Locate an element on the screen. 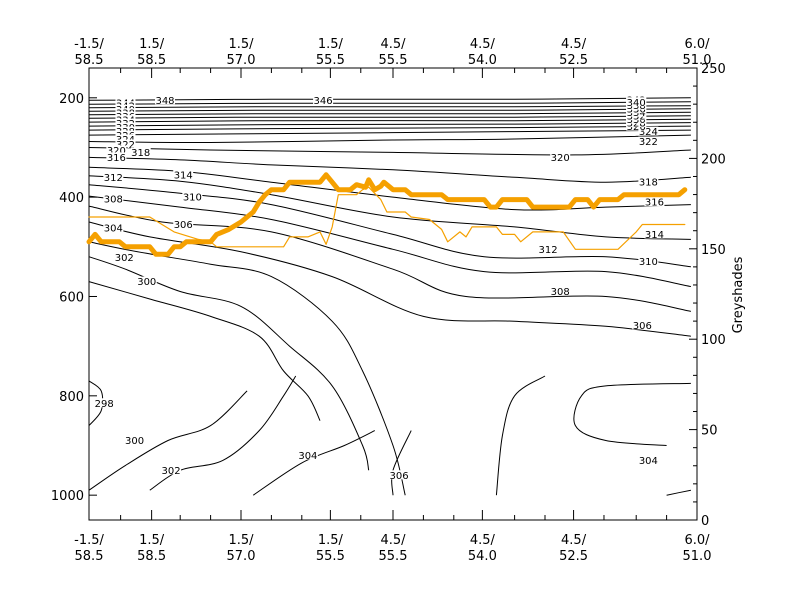  bottom-tick-label-line1: 6.0/ is located at coordinates (697, 540).